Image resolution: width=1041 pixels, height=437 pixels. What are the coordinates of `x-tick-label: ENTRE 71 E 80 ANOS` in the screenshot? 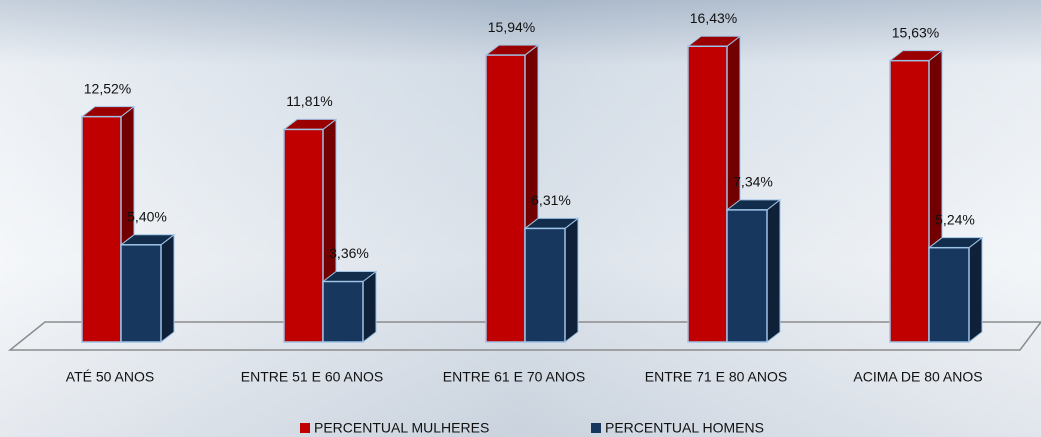 It's located at (716, 377).